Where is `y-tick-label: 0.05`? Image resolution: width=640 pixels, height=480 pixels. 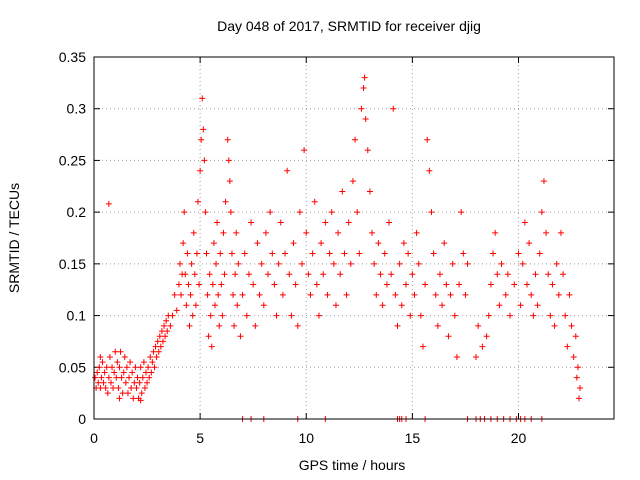 y-tick-label: 0.05 is located at coordinates (72, 367).